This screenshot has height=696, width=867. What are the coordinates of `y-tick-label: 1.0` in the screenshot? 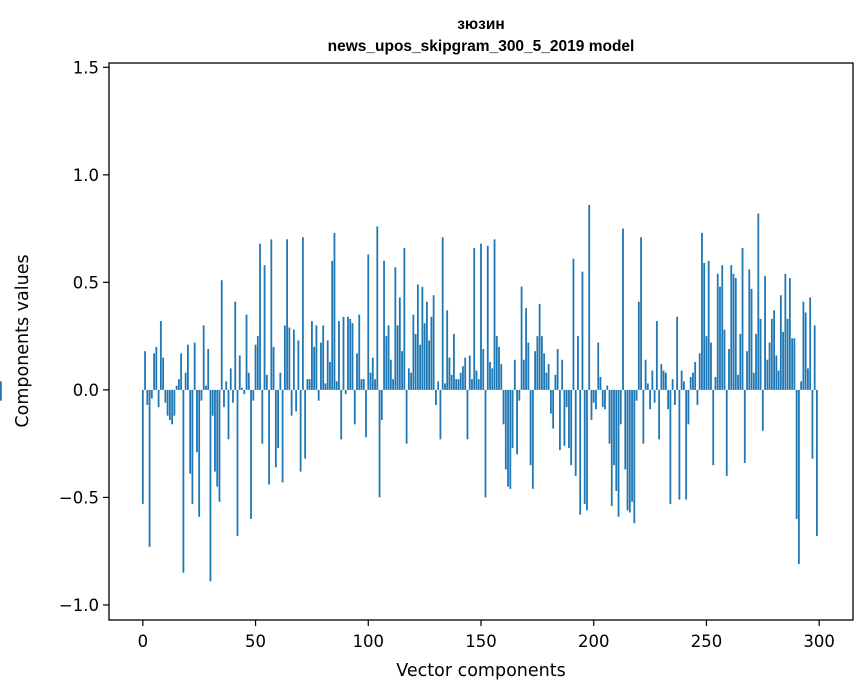 It's located at (86, 175).